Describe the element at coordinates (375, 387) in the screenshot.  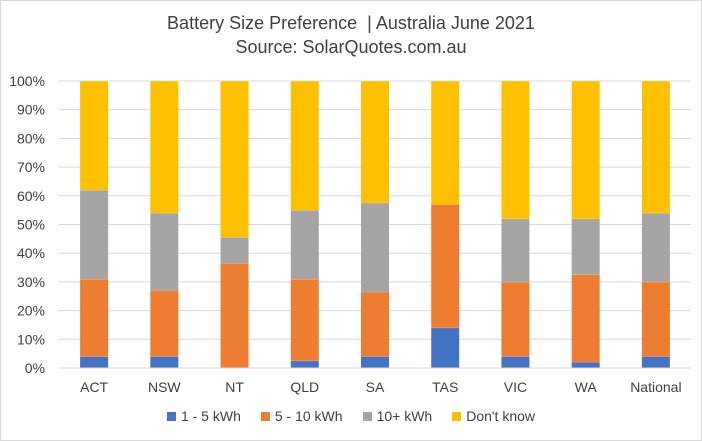
I see `x-tick-label: SA` at that location.